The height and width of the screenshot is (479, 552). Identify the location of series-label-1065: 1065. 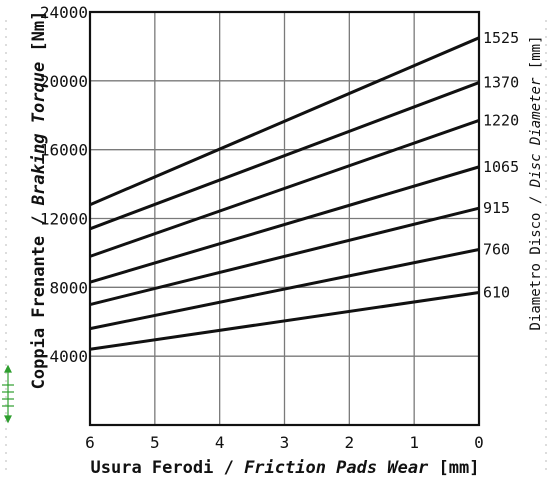
(501, 167).